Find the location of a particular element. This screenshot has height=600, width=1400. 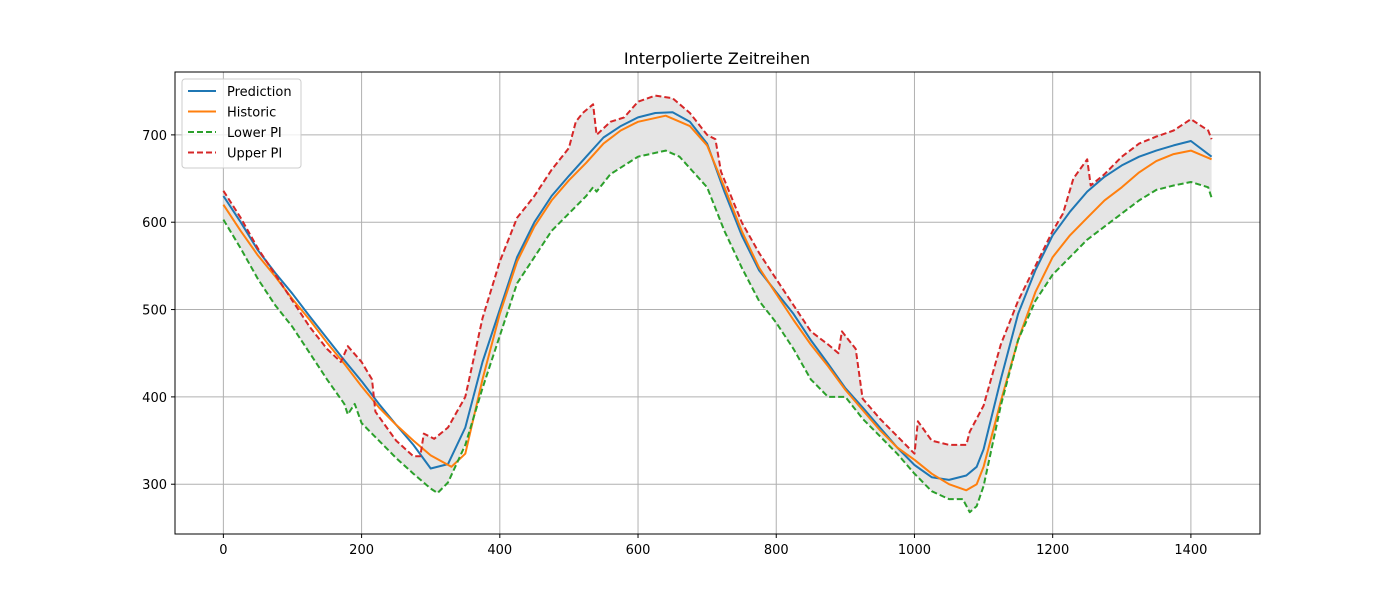

x-axis-ticks: 0 200 400 600 800 1000 1200 1400 is located at coordinates (713, 546).